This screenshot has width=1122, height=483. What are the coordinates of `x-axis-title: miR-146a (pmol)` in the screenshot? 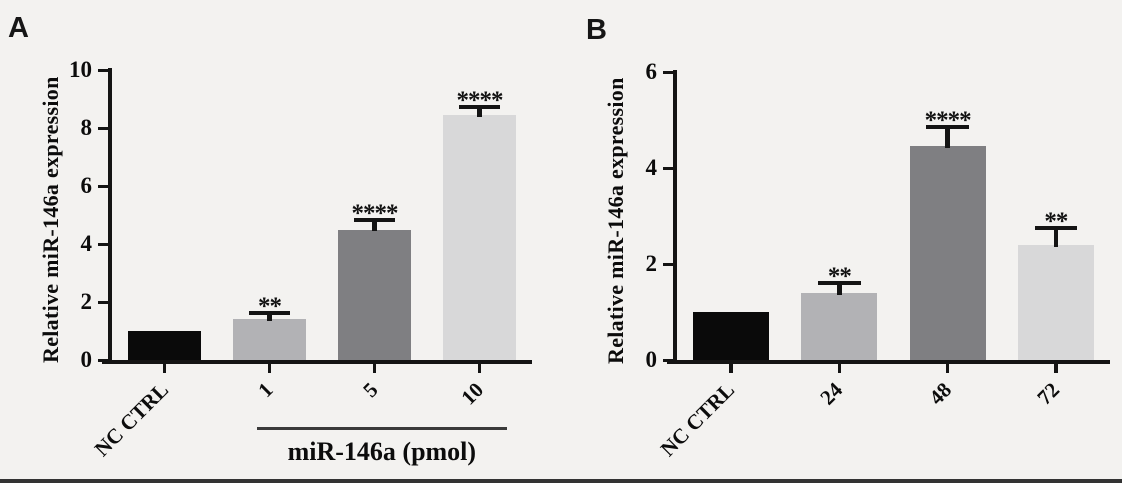 It's located at (382, 451).